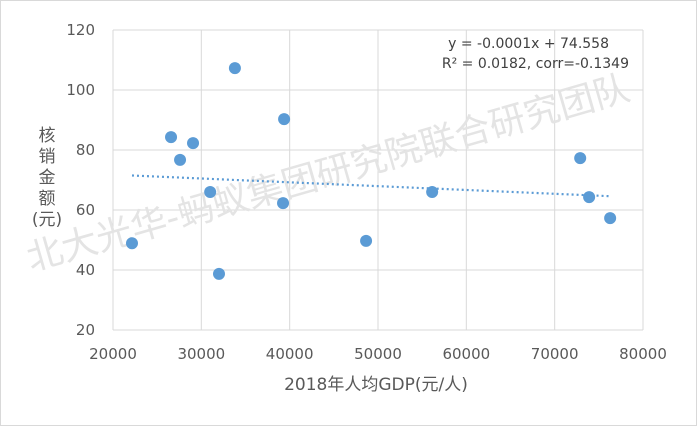  I want to click on x-tick-label: 70000, so click(555, 354).